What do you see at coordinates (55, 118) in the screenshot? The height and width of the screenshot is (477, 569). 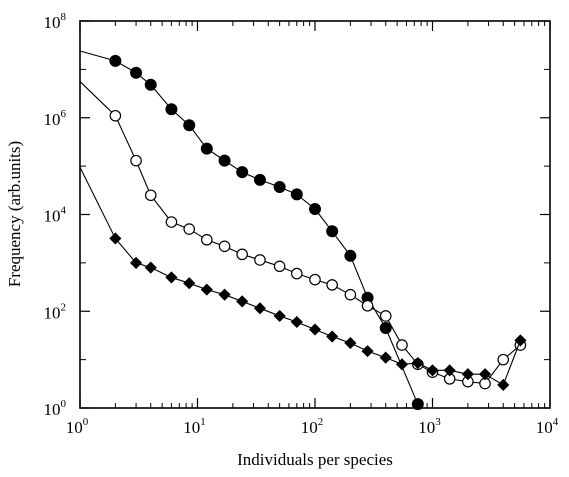 I see `y-tick-label: 10⁶` at bounding box center [55, 118].